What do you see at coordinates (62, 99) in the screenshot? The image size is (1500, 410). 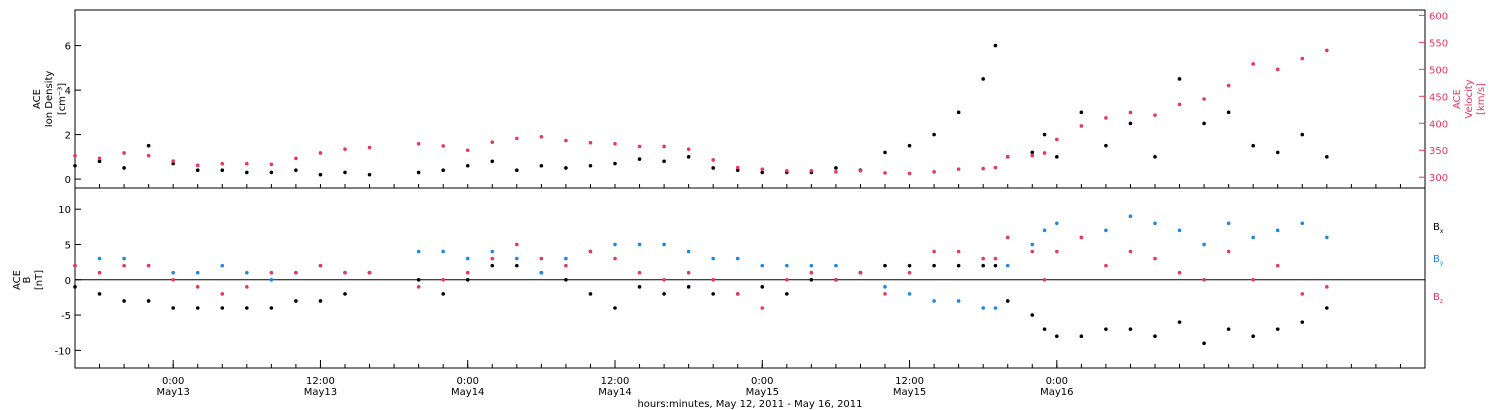 I see `density-ylabel-line3: [cm⁻³]` at bounding box center [62, 99].